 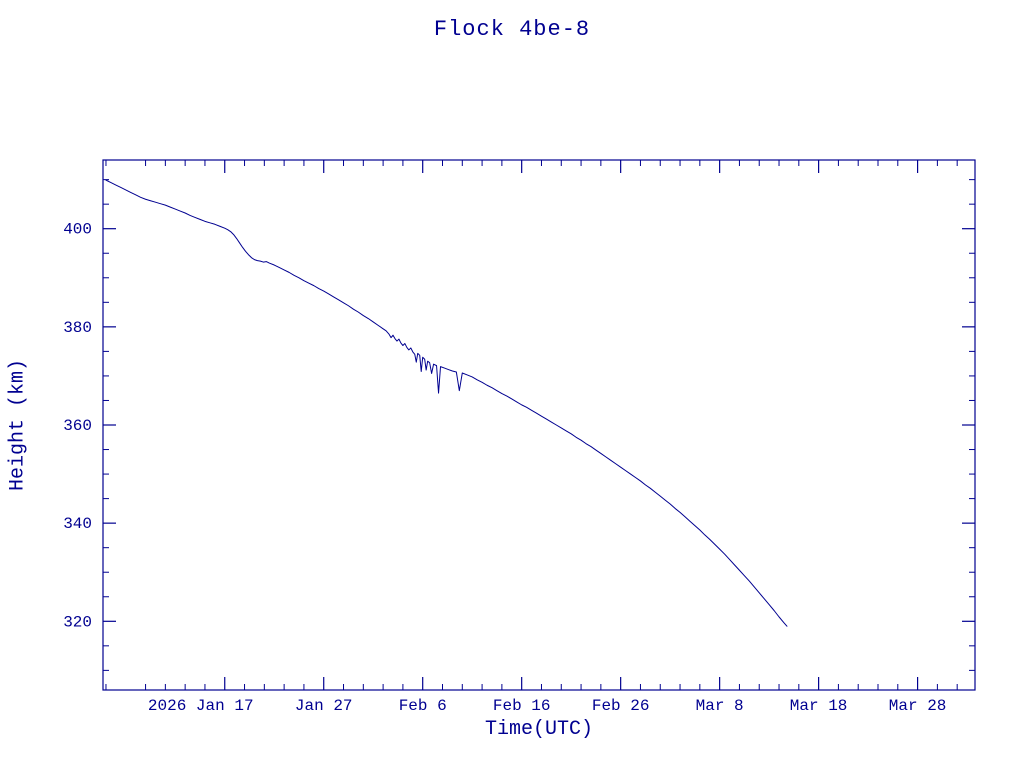 What do you see at coordinates (918, 706) in the screenshot?
I see `x-tick-label: Mar 28` at bounding box center [918, 706].